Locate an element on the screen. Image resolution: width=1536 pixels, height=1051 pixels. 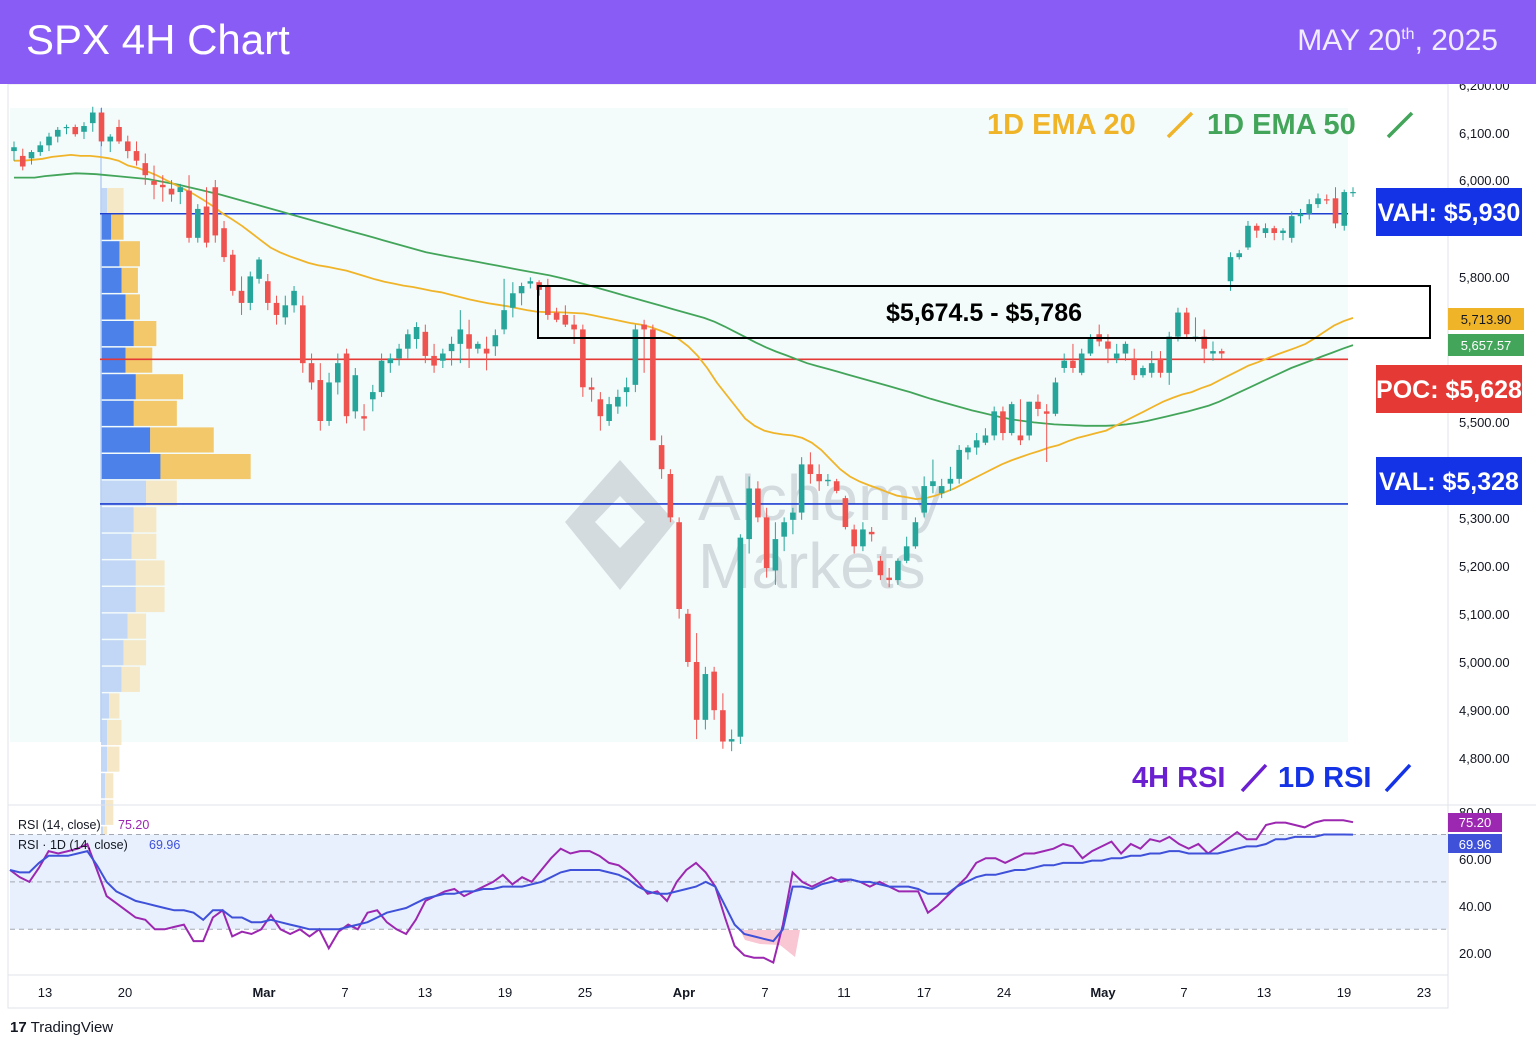
price-tick: 5,800.00 is located at coordinates (1484, 277).